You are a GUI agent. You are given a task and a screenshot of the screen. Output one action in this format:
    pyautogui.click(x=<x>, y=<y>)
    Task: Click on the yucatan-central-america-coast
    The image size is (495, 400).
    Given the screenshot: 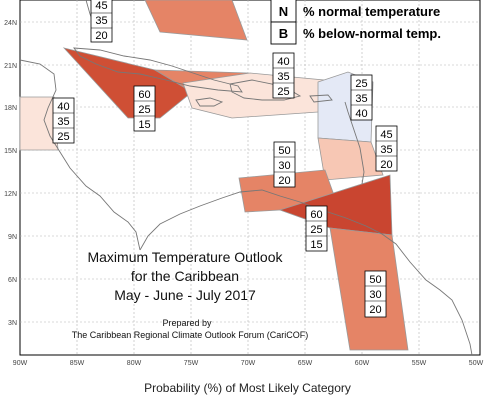 What is the action you would take?
    pyautogui.click(x=80, y=155)
    